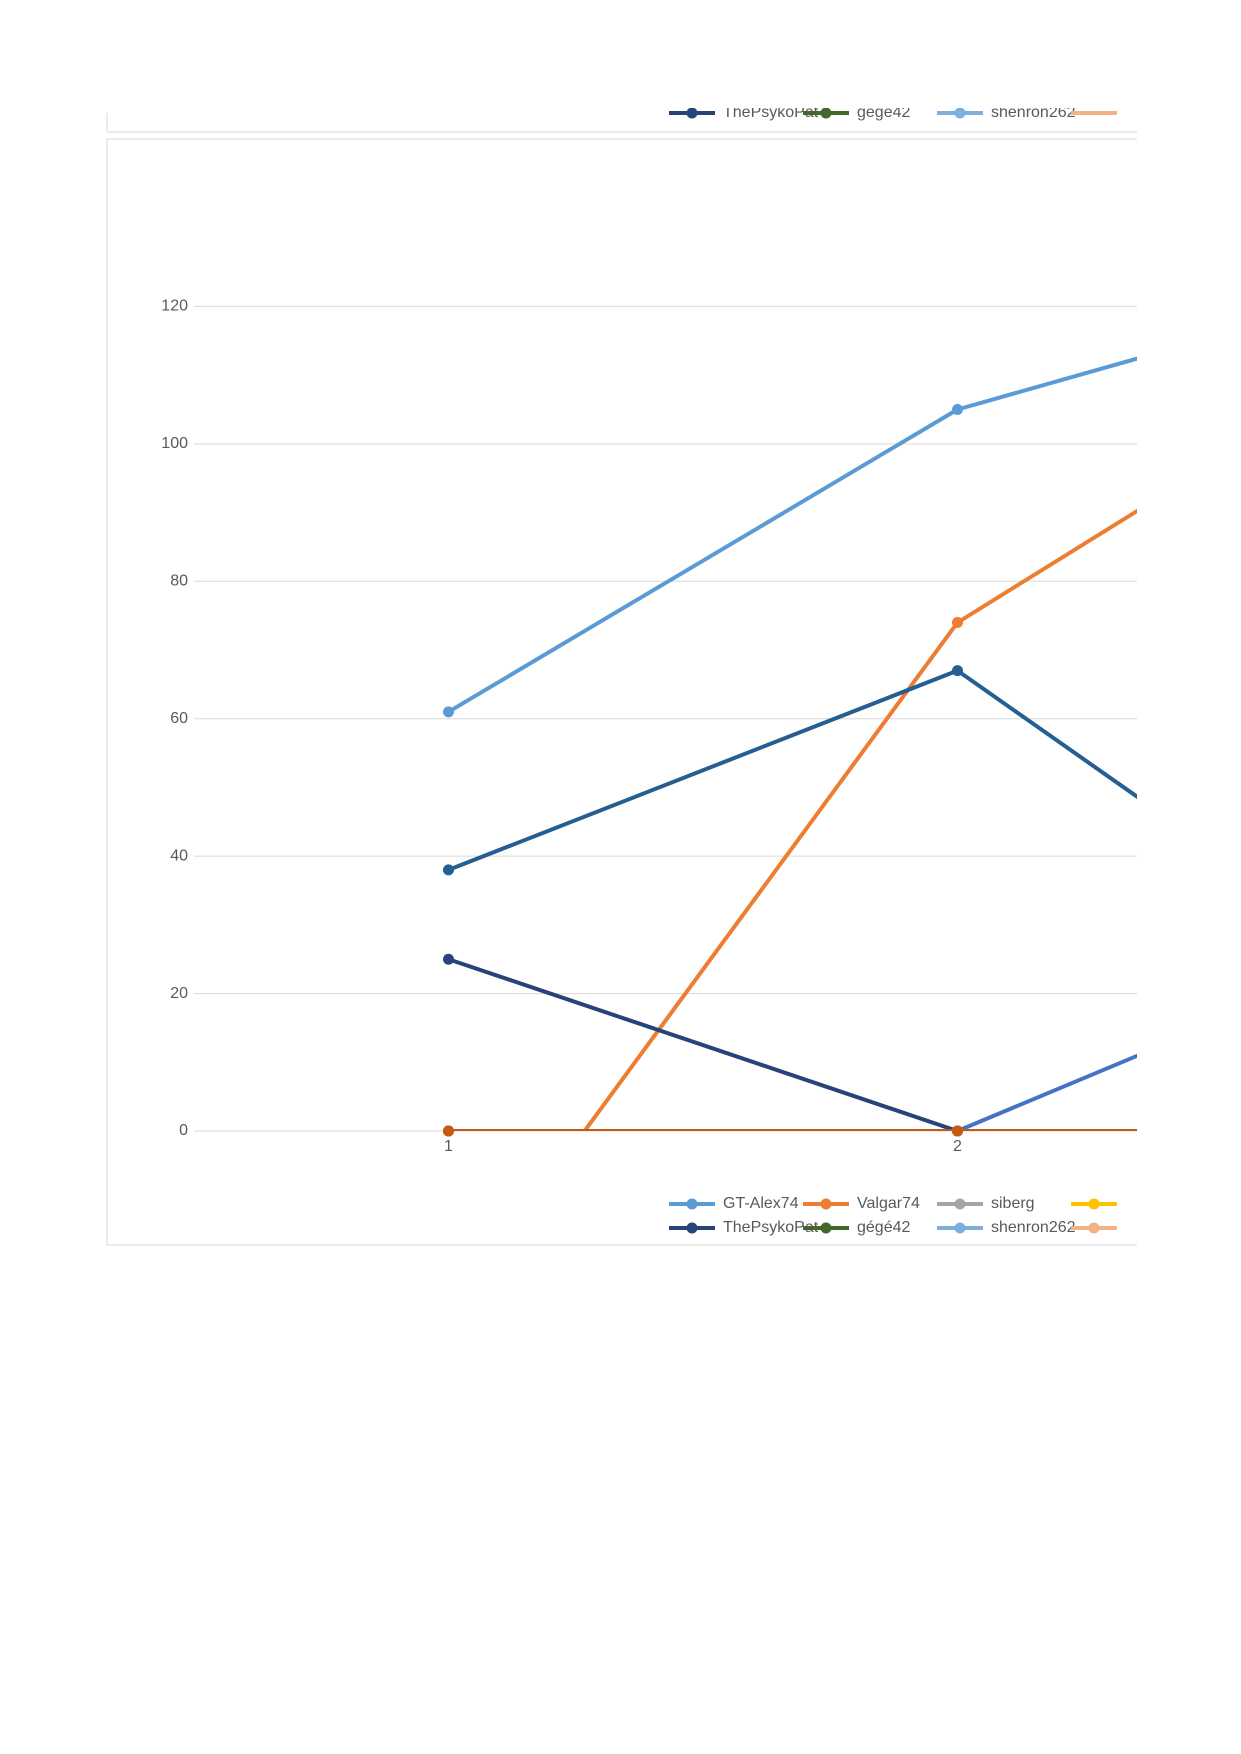  Describe the element at coordinates (179, 855) in the screenshot. I see `y-tick-label: 40` at that location.